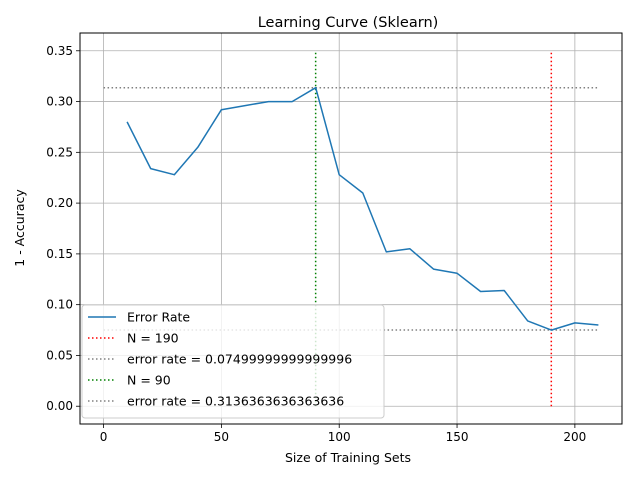  What do you see at coordinates (158, 317) in the screenshot?
I see `legend-label: Error Rate` at bounding box center [158, 317].